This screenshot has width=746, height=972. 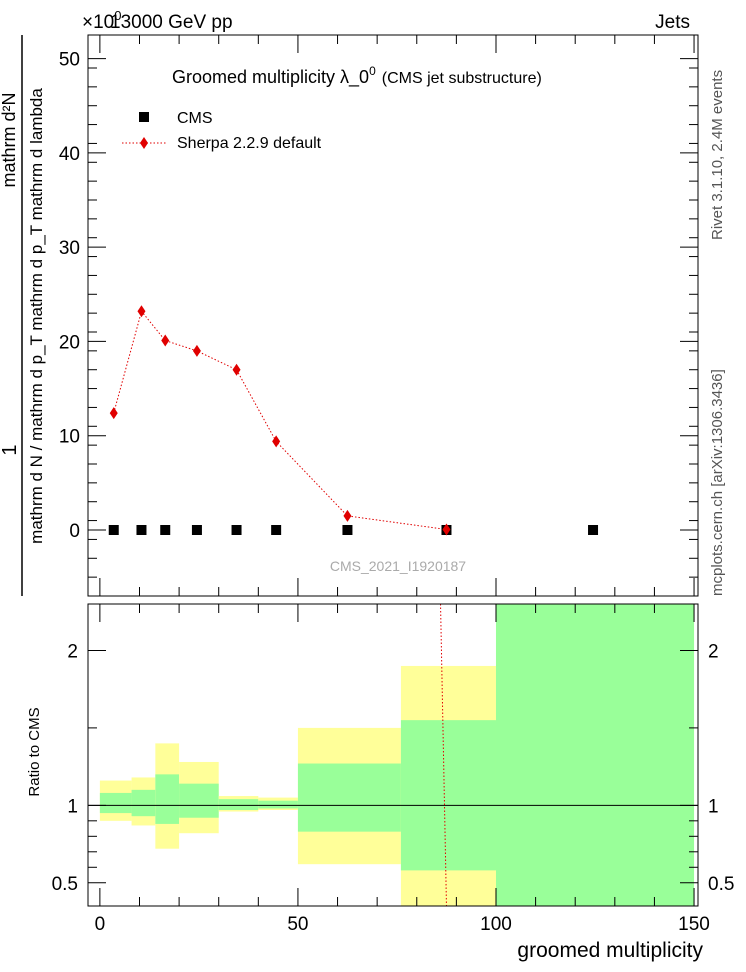 What do you see at coordinates (496, 924) in the screenshot?
I see `x-tick-label: 100` at bounding box center [496, 924].